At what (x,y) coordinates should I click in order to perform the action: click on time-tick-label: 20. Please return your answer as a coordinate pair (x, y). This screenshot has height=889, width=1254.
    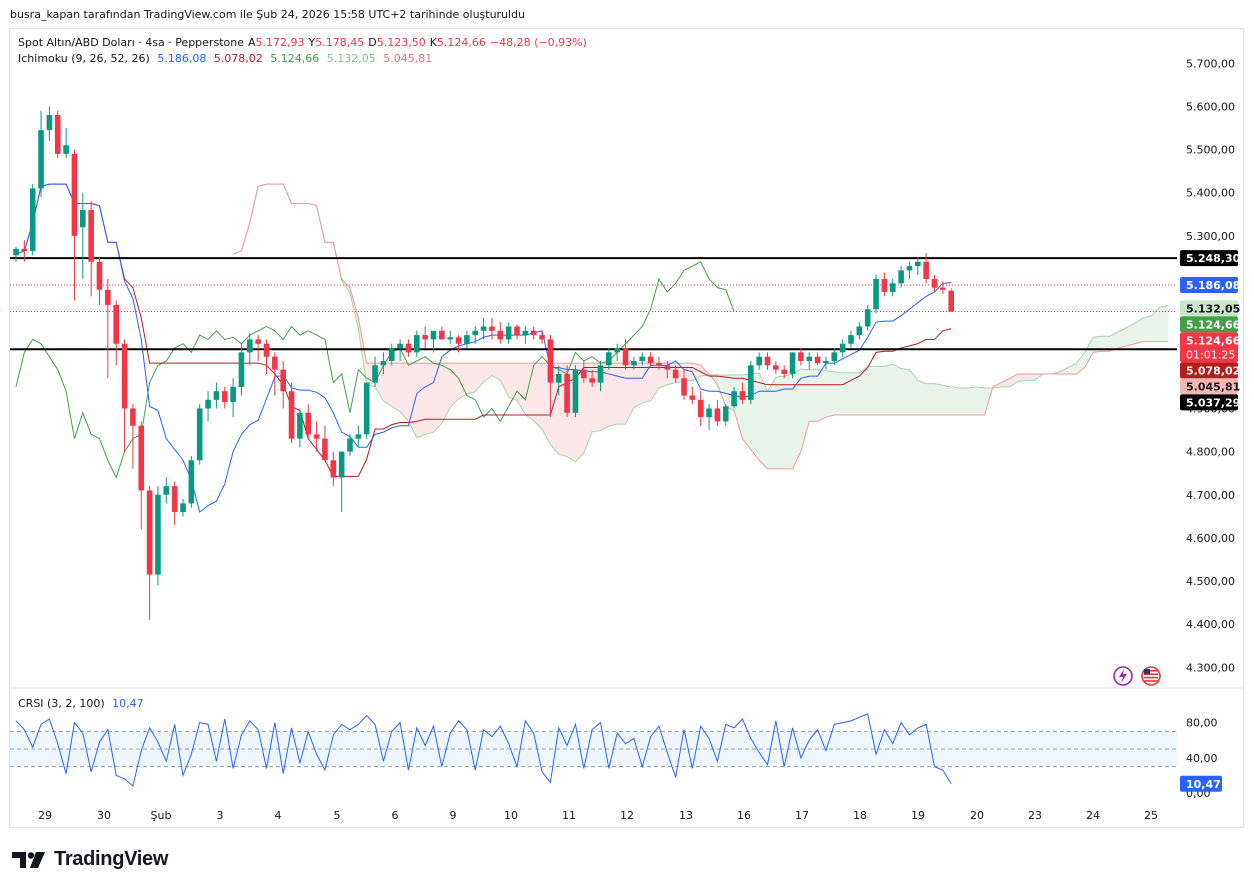
    Looking at the image, I should click on (977, 815).